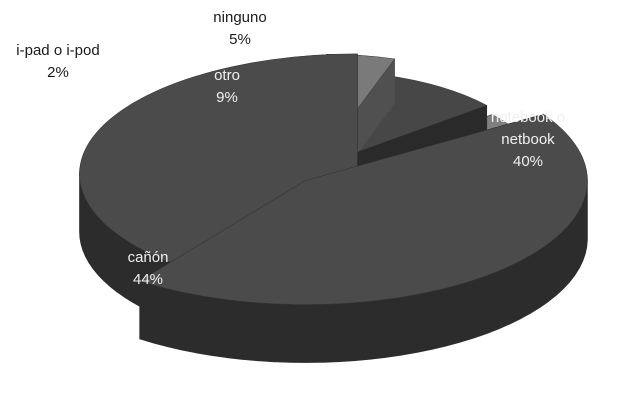  I want to click on slice-value-label: 9%, so click(227, 97).